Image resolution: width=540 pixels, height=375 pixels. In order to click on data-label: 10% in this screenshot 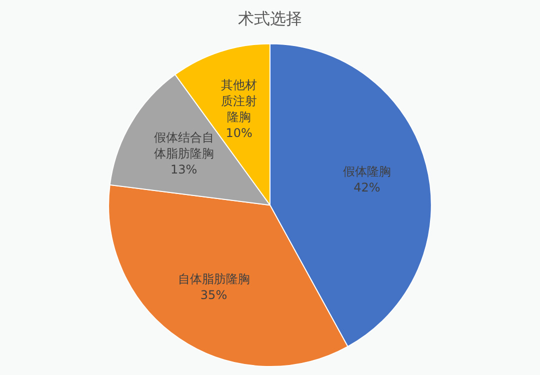, I will do `click(239, 133)`.